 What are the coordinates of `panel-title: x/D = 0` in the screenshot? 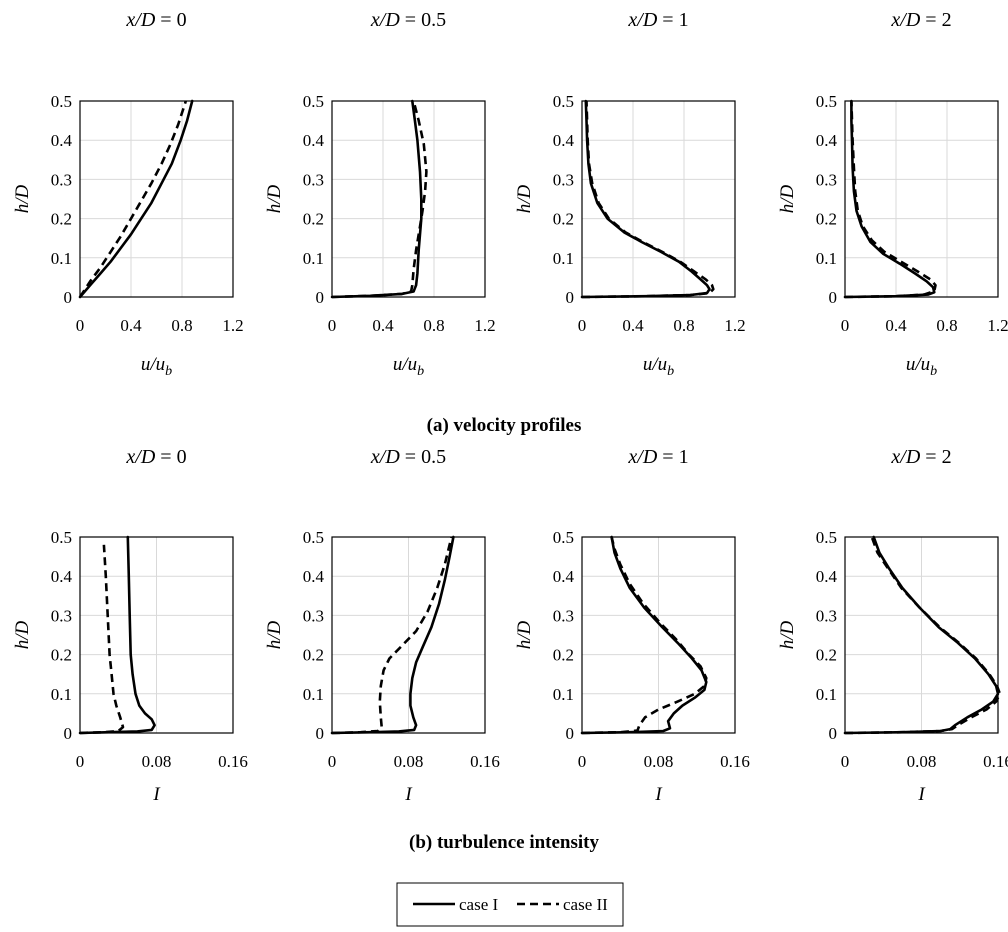 It's located at (155, 457).